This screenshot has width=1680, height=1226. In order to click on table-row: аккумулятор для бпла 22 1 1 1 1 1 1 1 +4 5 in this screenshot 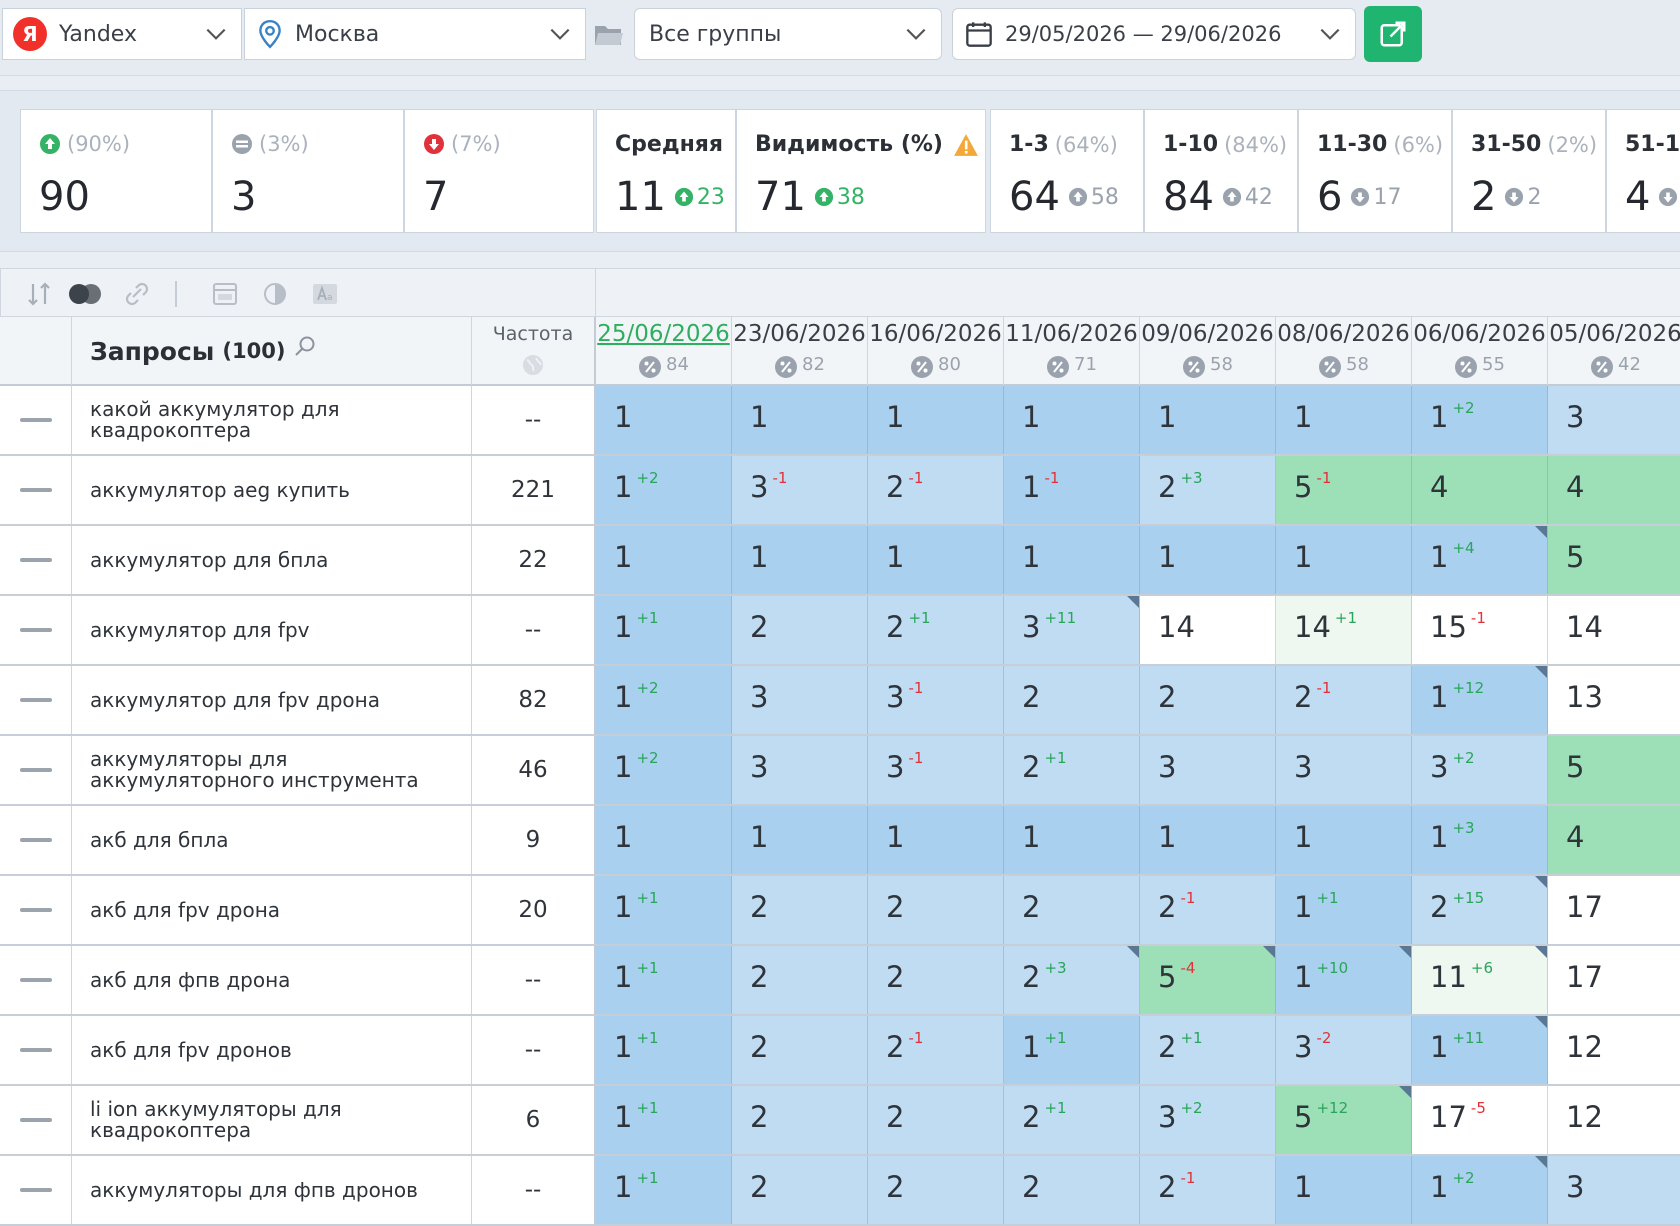, I will do `click(840, 561)`.